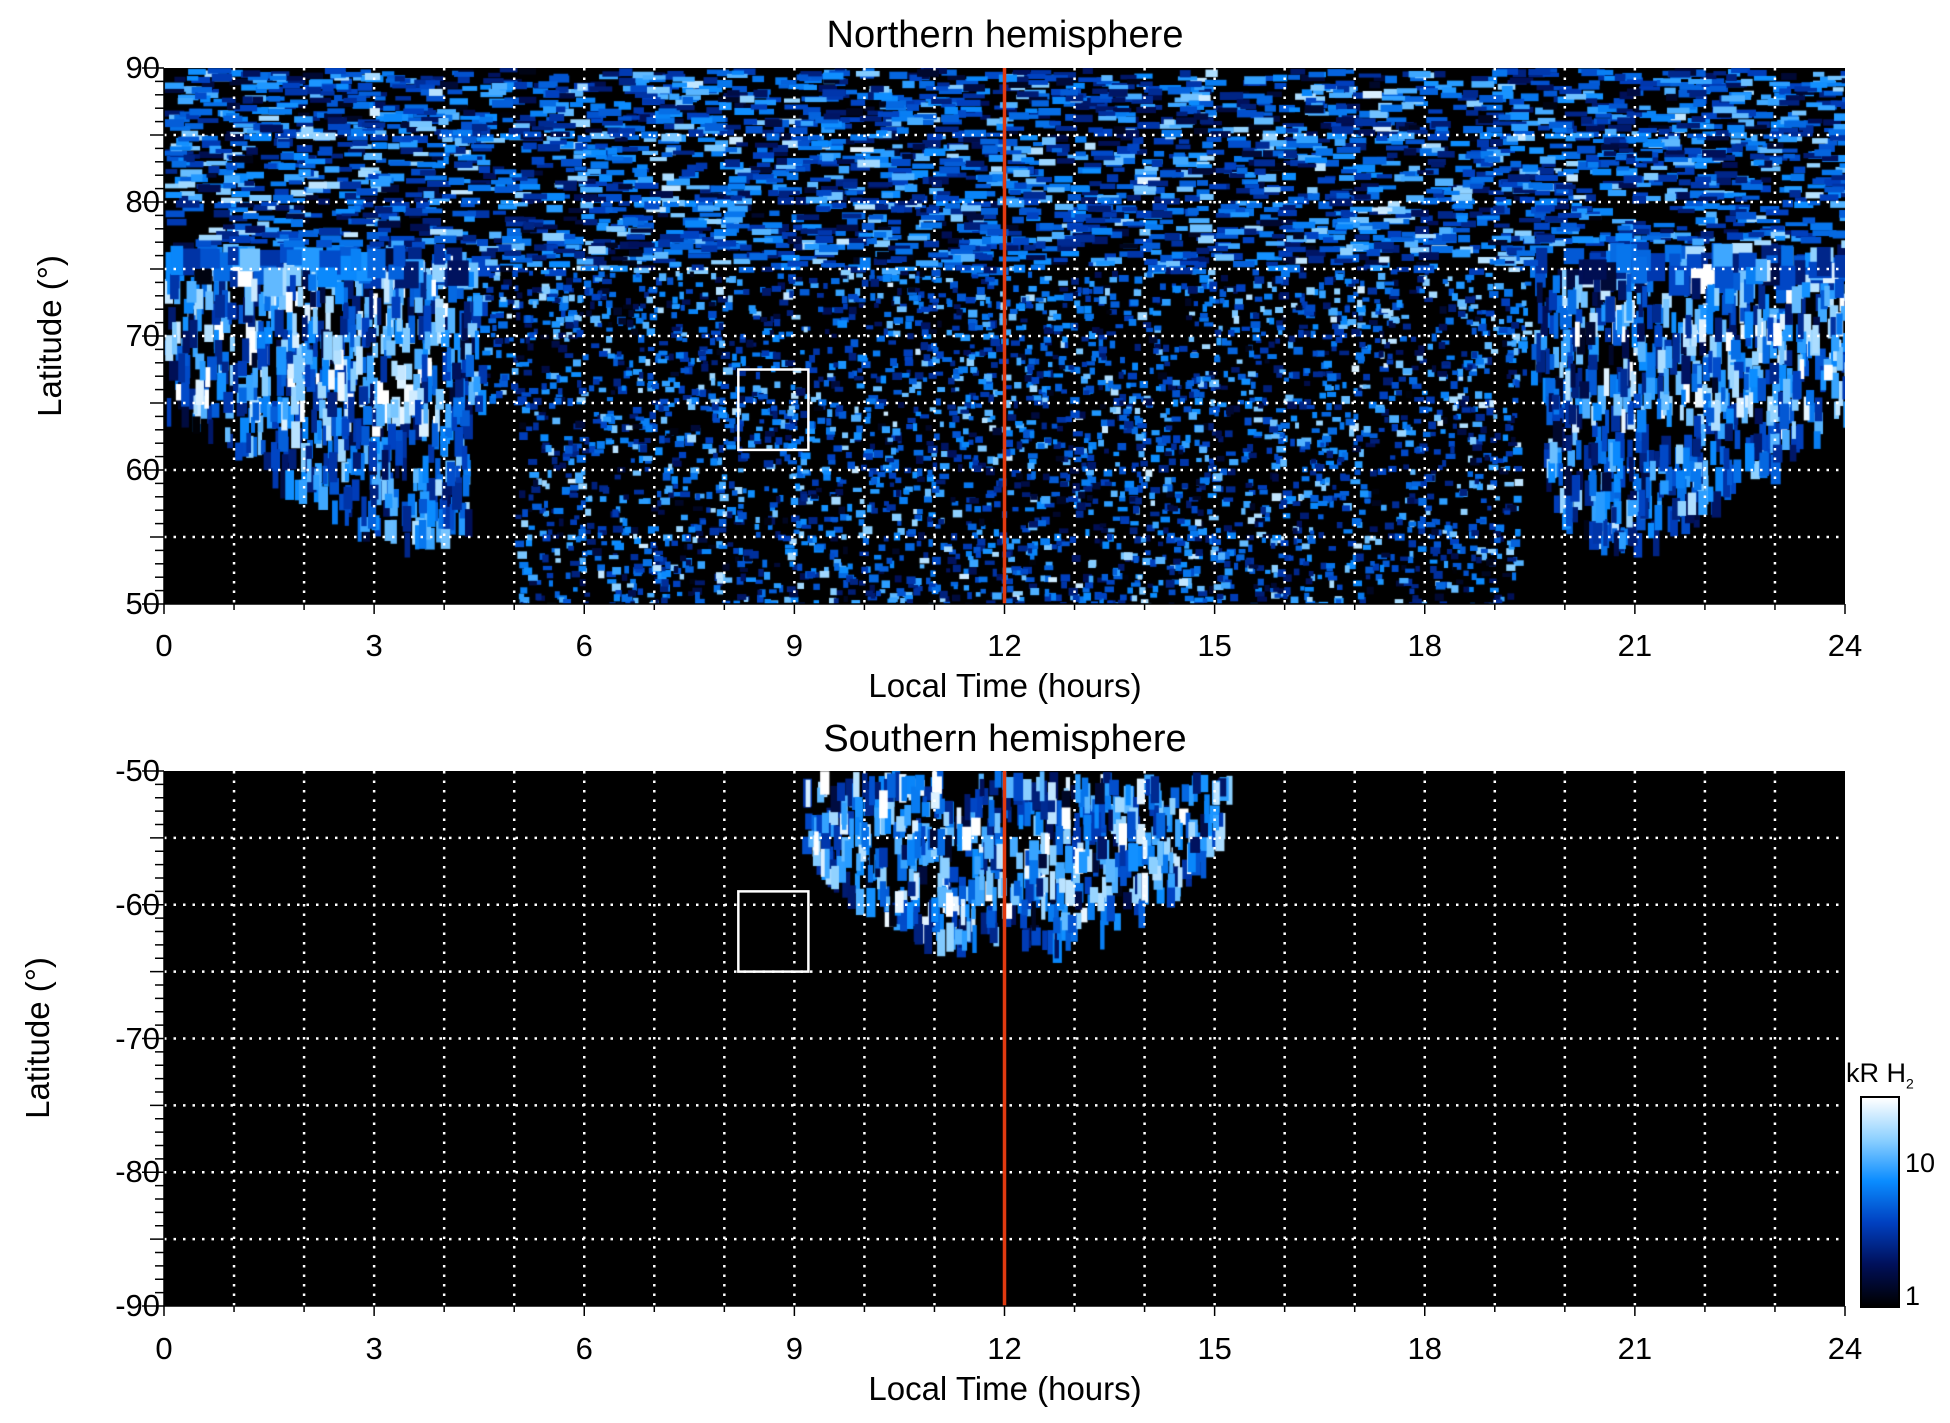 This screenshot has width=1950, height=1423. Describe the element at coordinates (1910, 1083) in the screenshot. I see `colorbar-unit-sub: 2` at that location.